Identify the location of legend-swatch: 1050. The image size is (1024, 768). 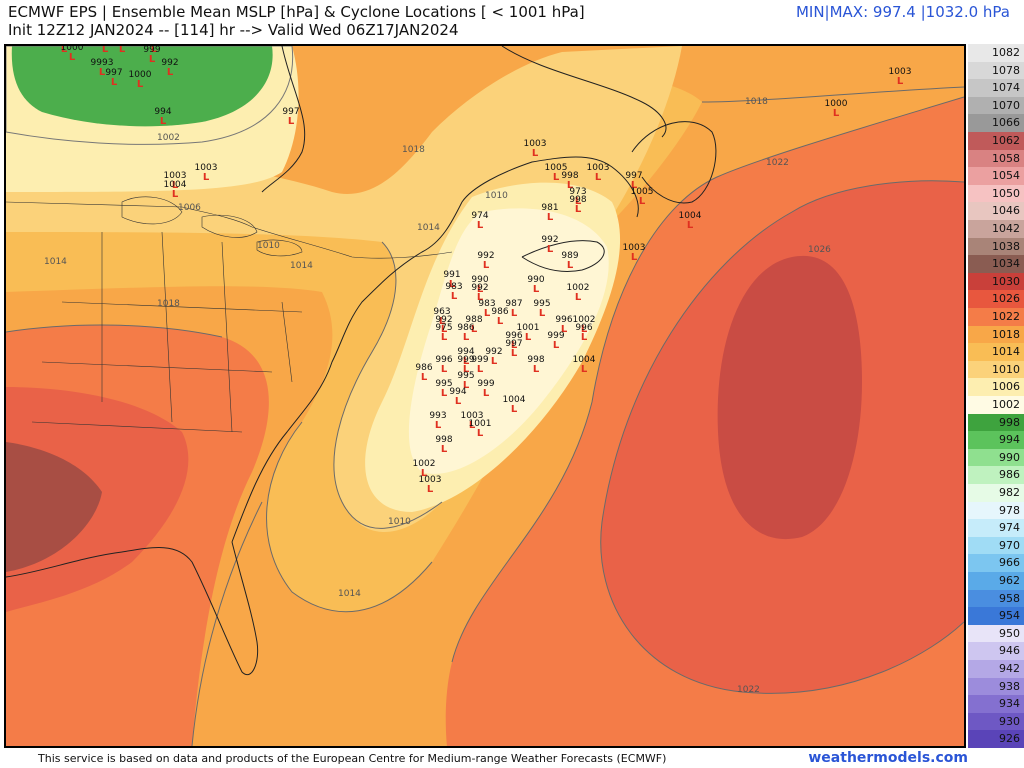
(996, 193).